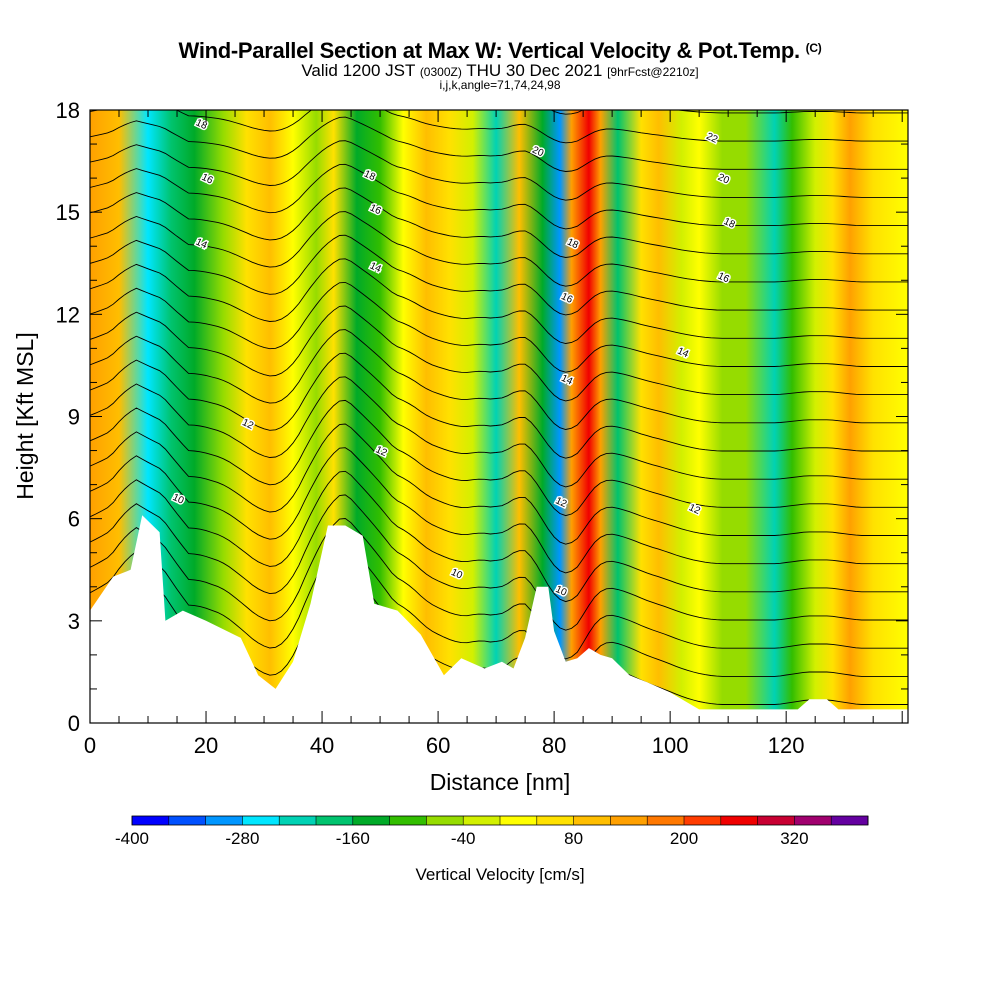 The height and width of the screenshot is (1000, 1000). I want to click on x-tick-label: 120, so click(786, 745).